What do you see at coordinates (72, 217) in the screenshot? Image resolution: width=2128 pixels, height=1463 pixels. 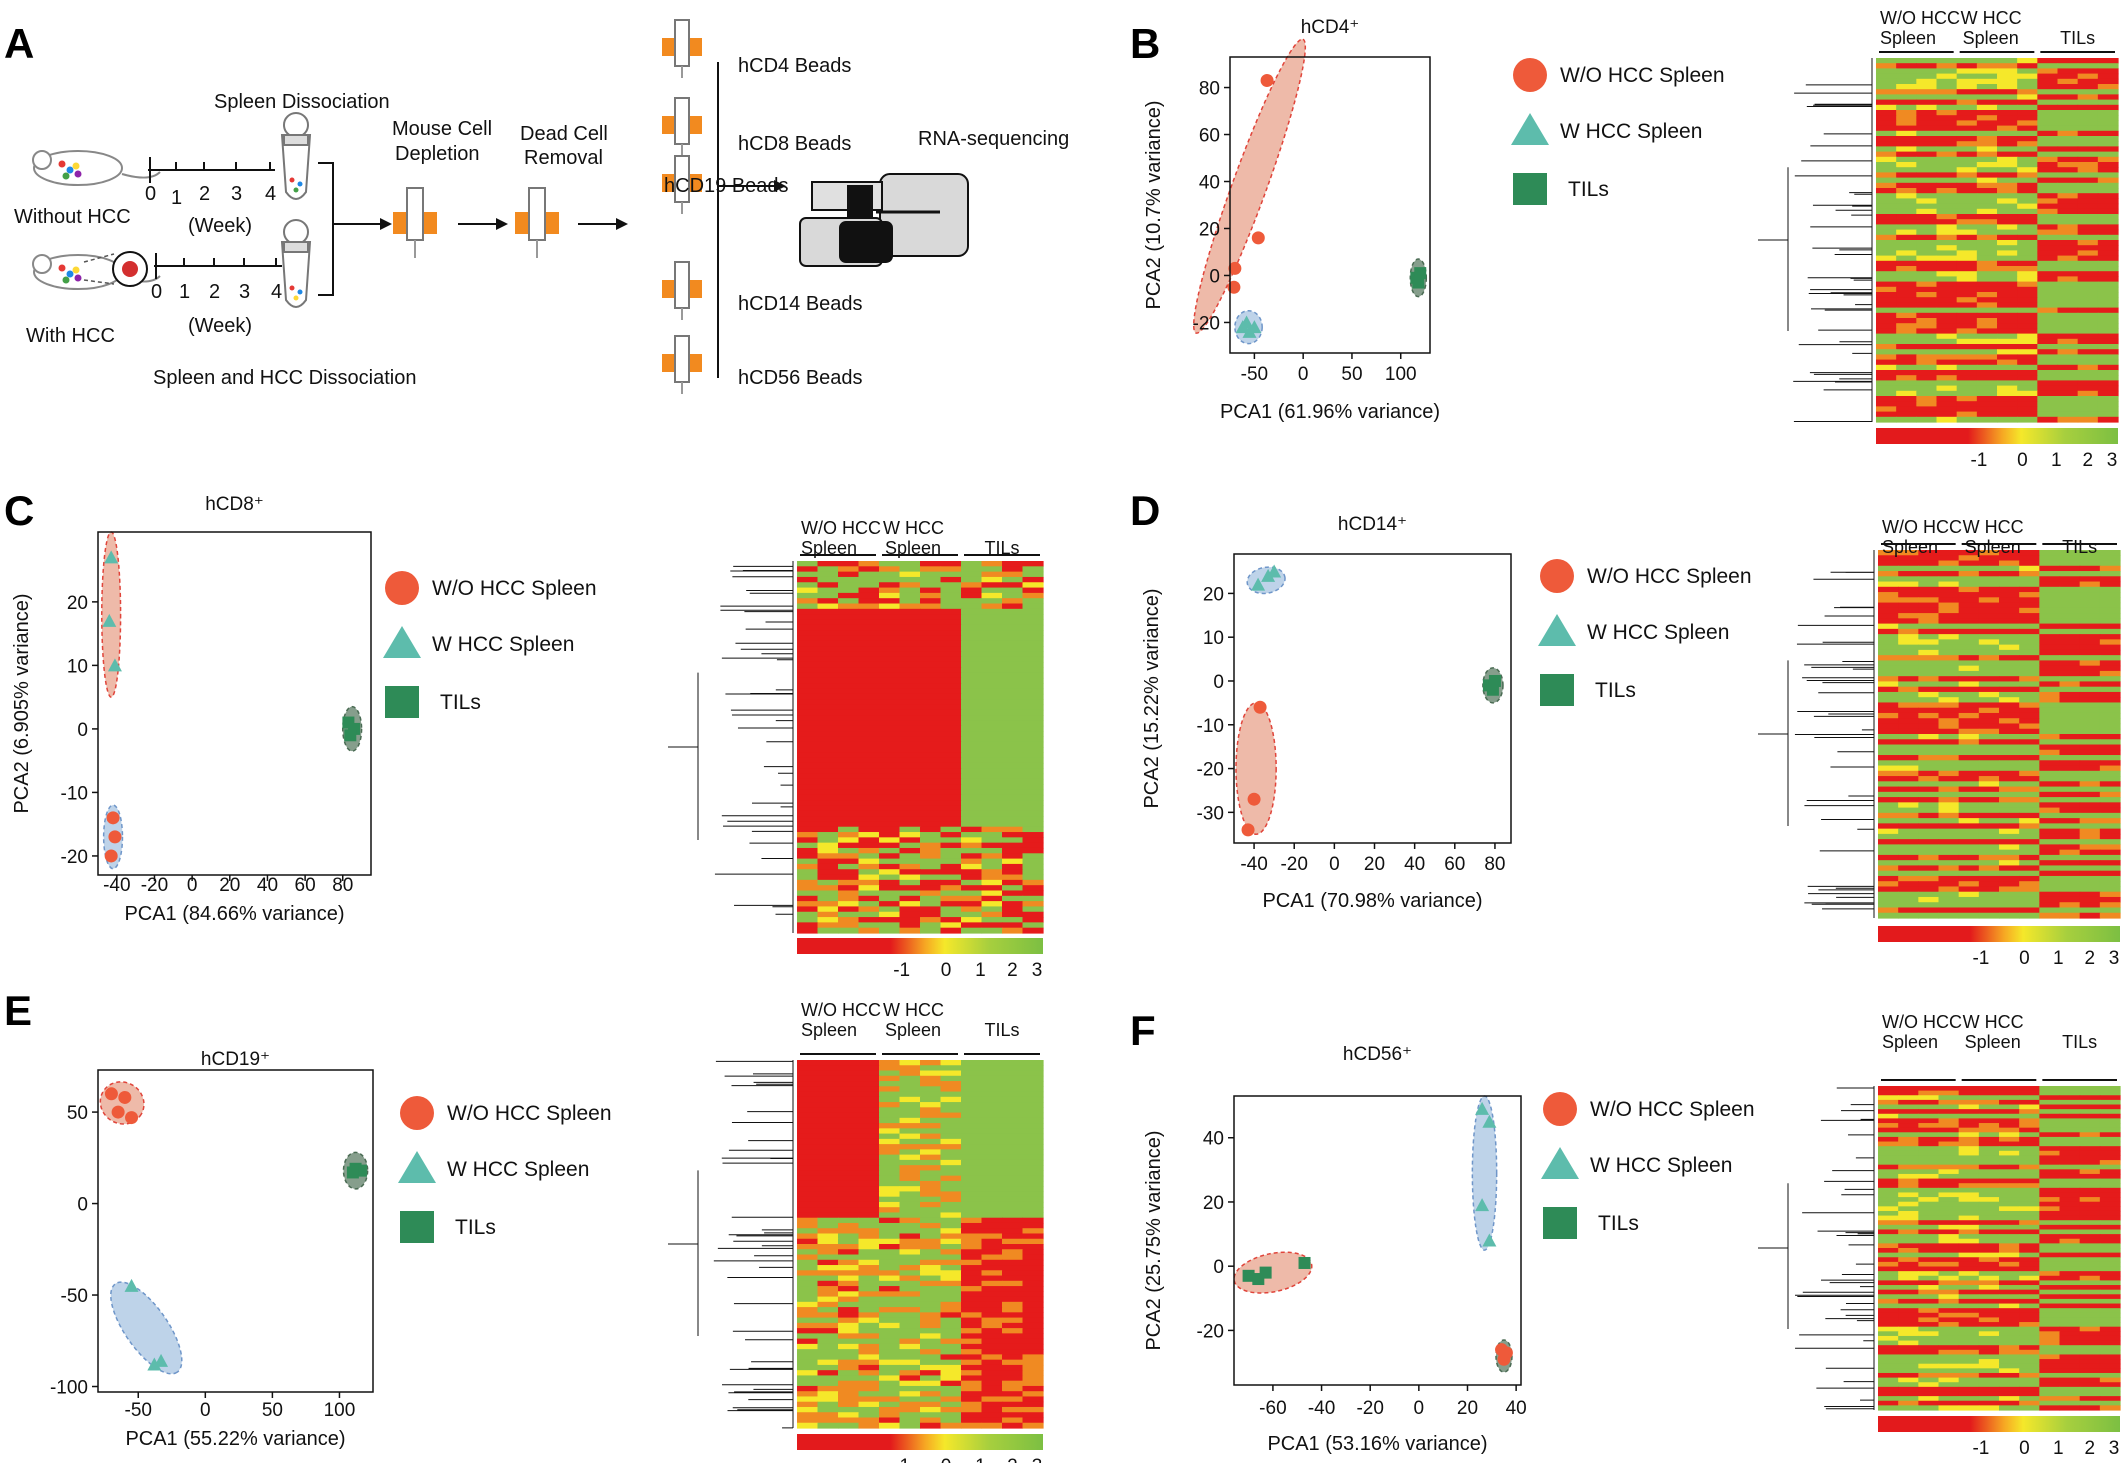 I see `without-hcc-label: Without HCC` at bounding box center [72, 217].